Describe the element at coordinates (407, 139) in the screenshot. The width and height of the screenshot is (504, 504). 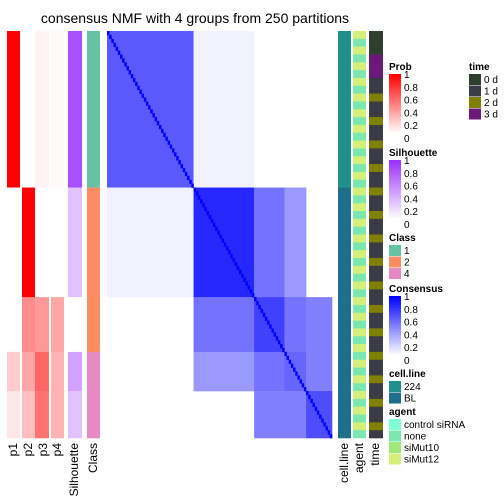
I see `prob-legend-tick: 0` at that location.